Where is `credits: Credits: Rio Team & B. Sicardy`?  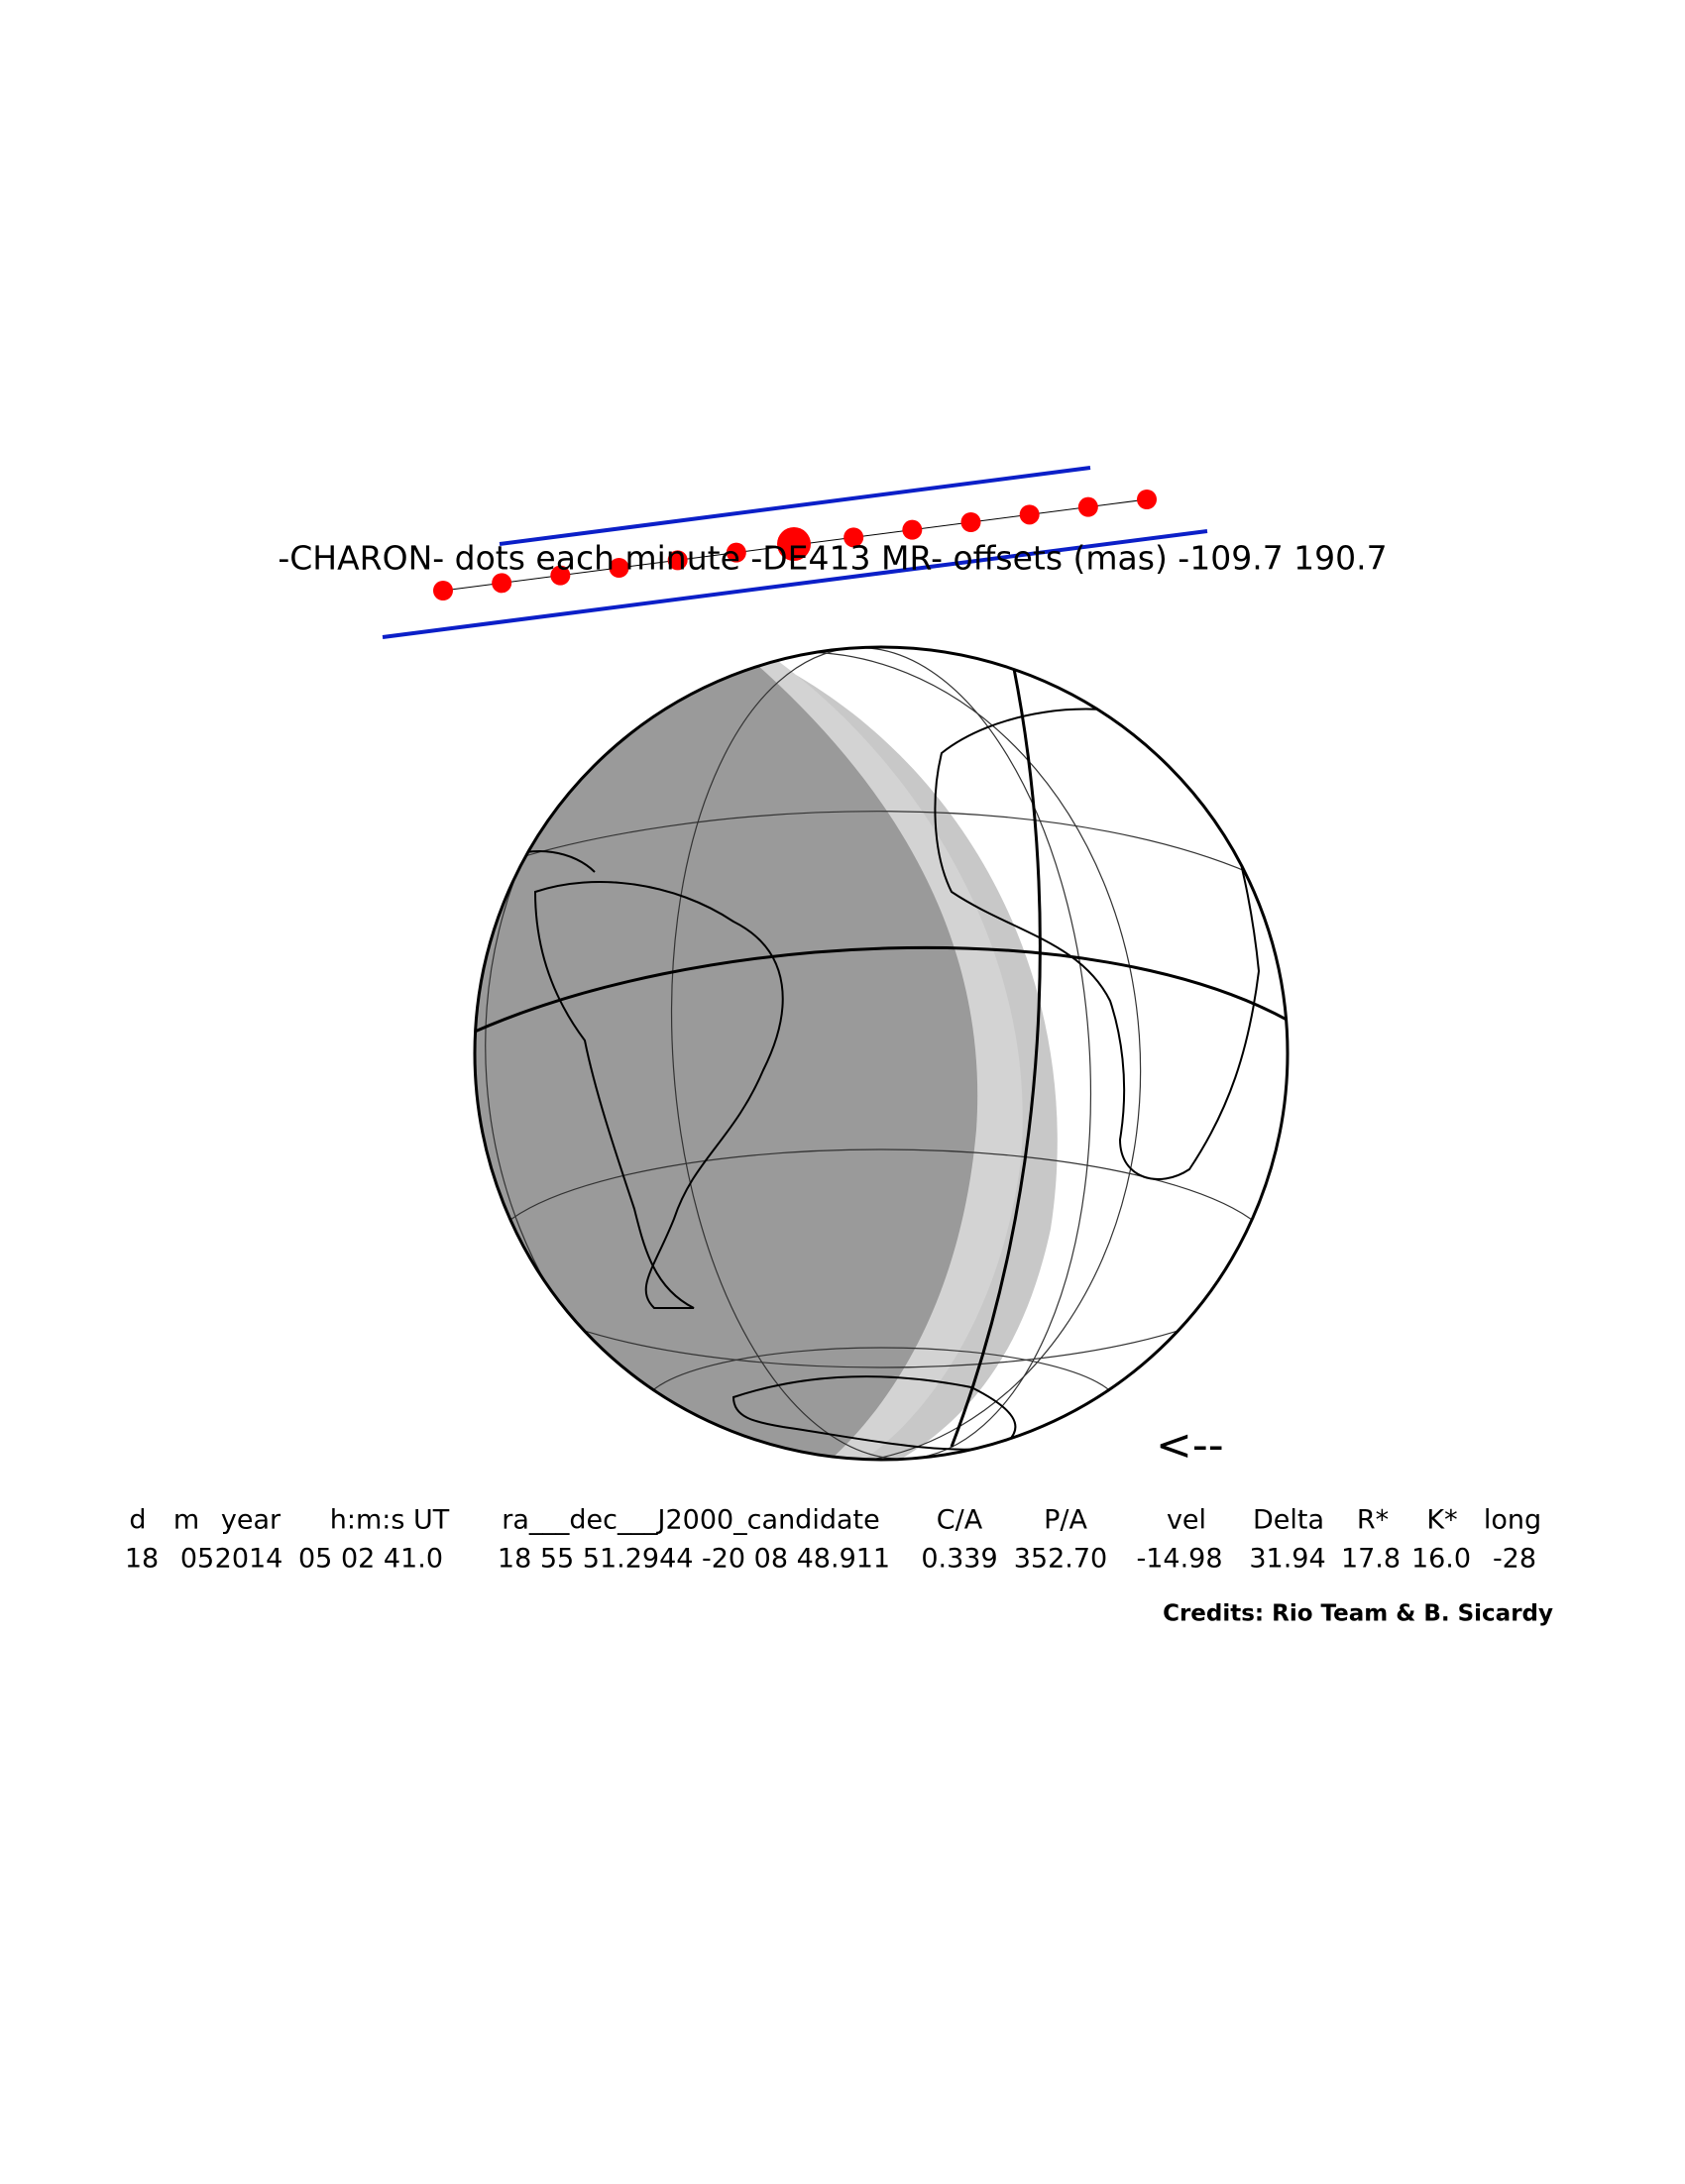 credits: Credits: Rio Team & B. Sicardy is located at coordinates (1358, 1614).